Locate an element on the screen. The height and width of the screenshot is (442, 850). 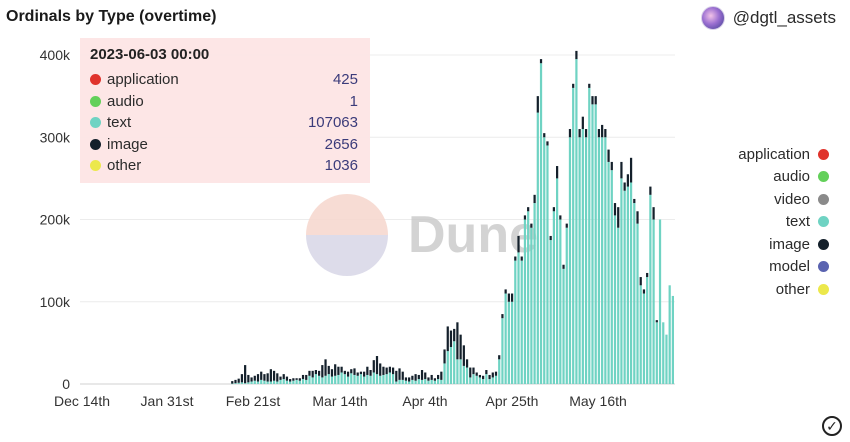
legend-item-application: application is located at coordinates (783, 154).